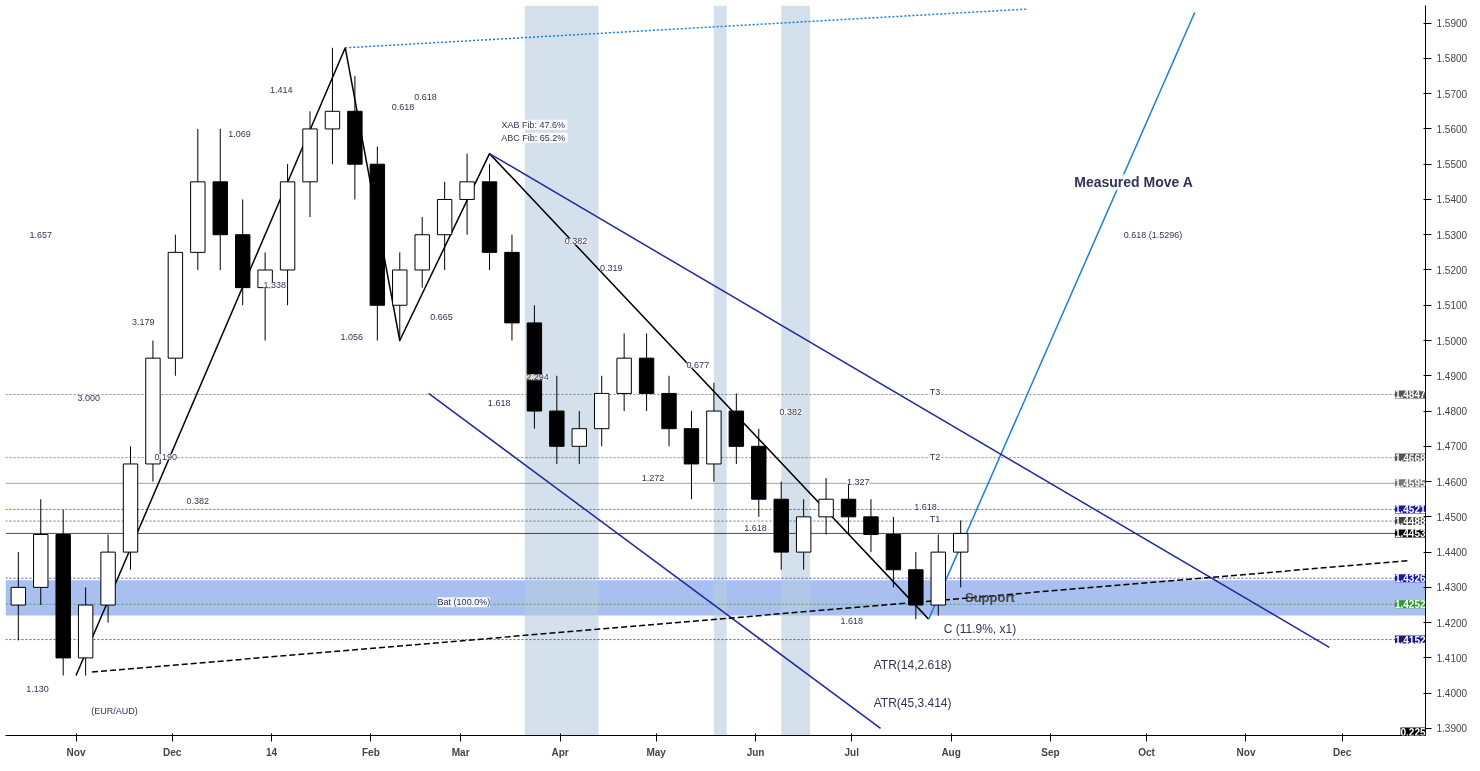  Describe the element at coordinates (1410, 395) in the screenshot. I see `ref-line-label: 1.4847` at that location.